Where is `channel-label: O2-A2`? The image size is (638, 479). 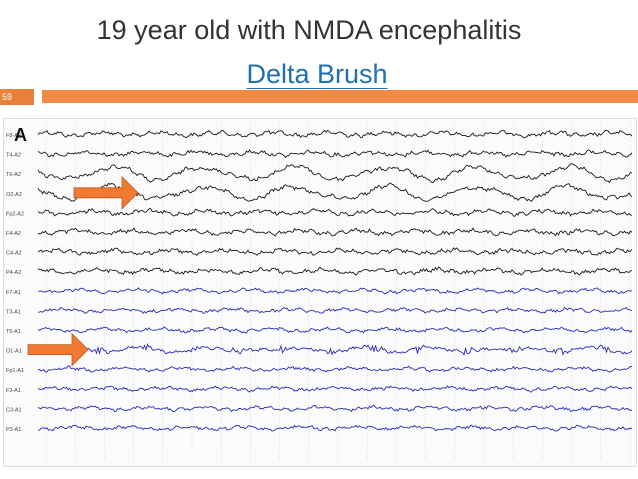
channel-label: O2-A2 is located at coordinates (14, 195).